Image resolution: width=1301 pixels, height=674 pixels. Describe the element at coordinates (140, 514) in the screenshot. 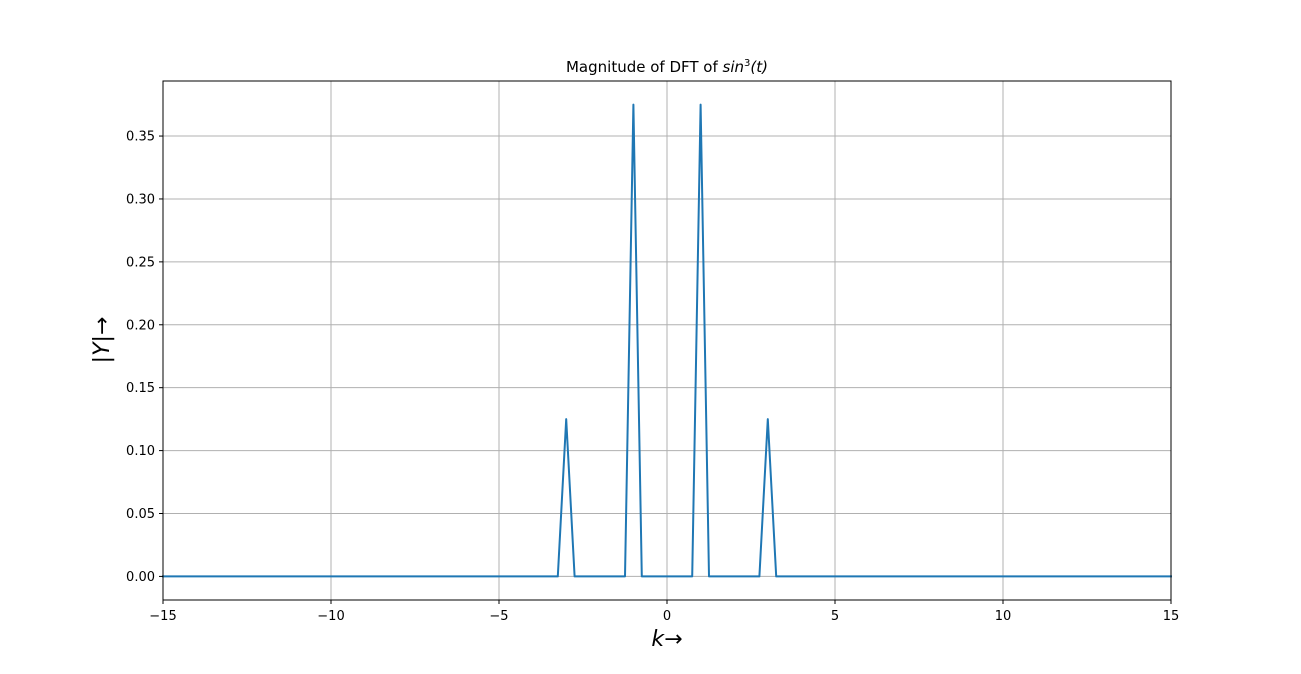

I see `y-tick-label: 0.05` at that location.